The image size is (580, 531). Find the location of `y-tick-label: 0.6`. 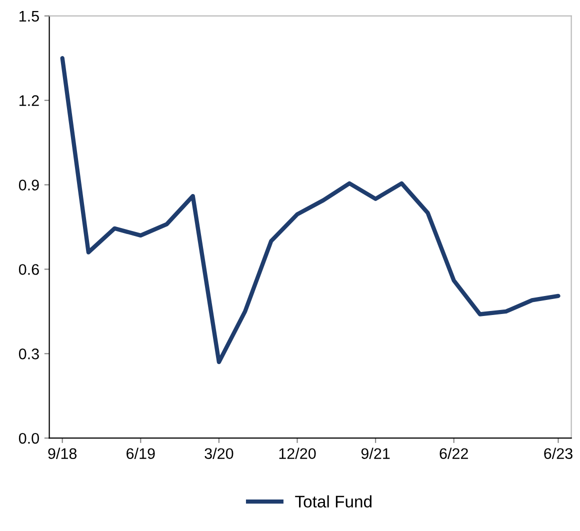

y-tick-label: 0.6 is located at coordinates (28, 269).